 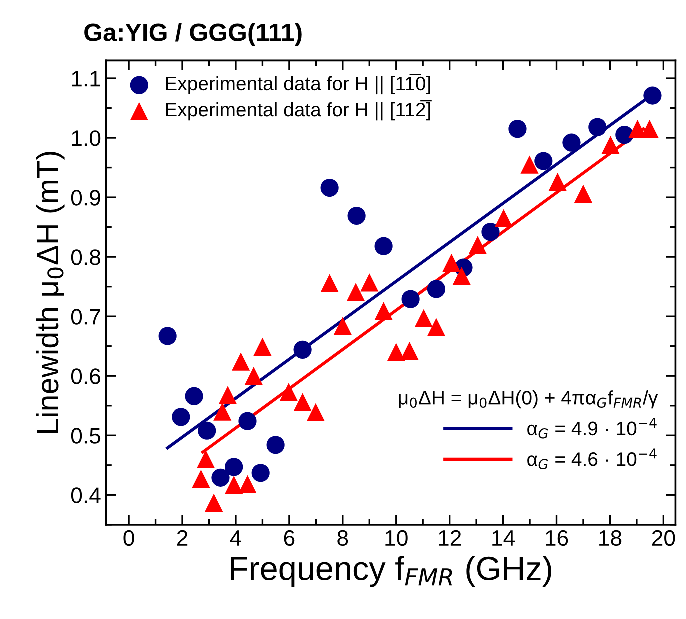 What do you see at coordinates (299, 110) in the screenshot?
I see `legend-label: Experimental data for H || [112̅]` at bounding box center [299, 110].